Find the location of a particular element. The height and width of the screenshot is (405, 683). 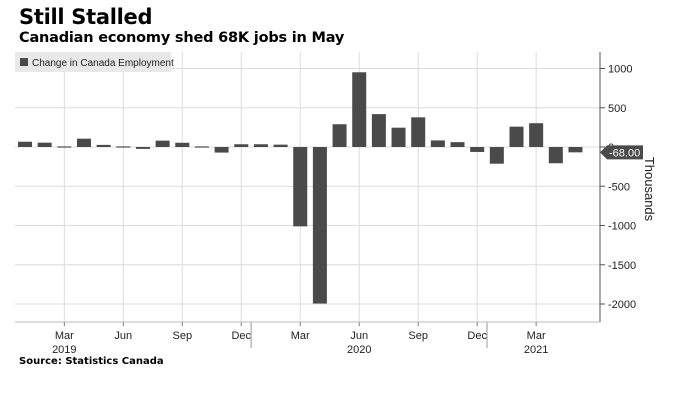

y-tick-label: -1500 is located at coordinates (622, 266).